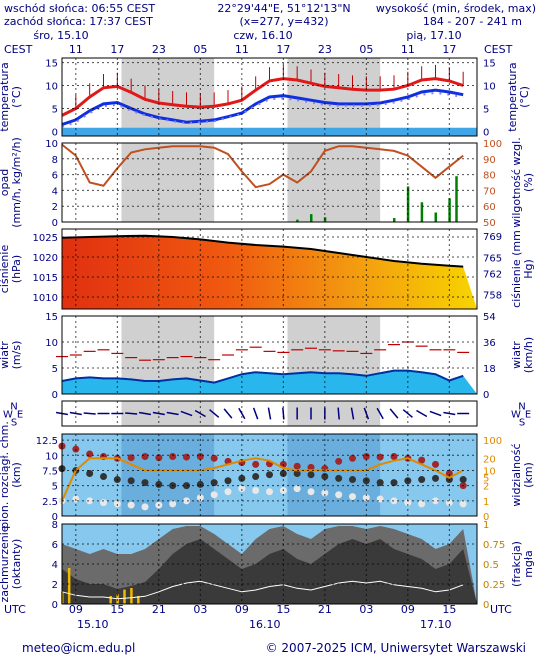 The width and height of the screenshot is (540, 660). Describe the element at coordinates (51, 87) in the screenshot. I see `temperature-ytick-l-2: 10` at that location.